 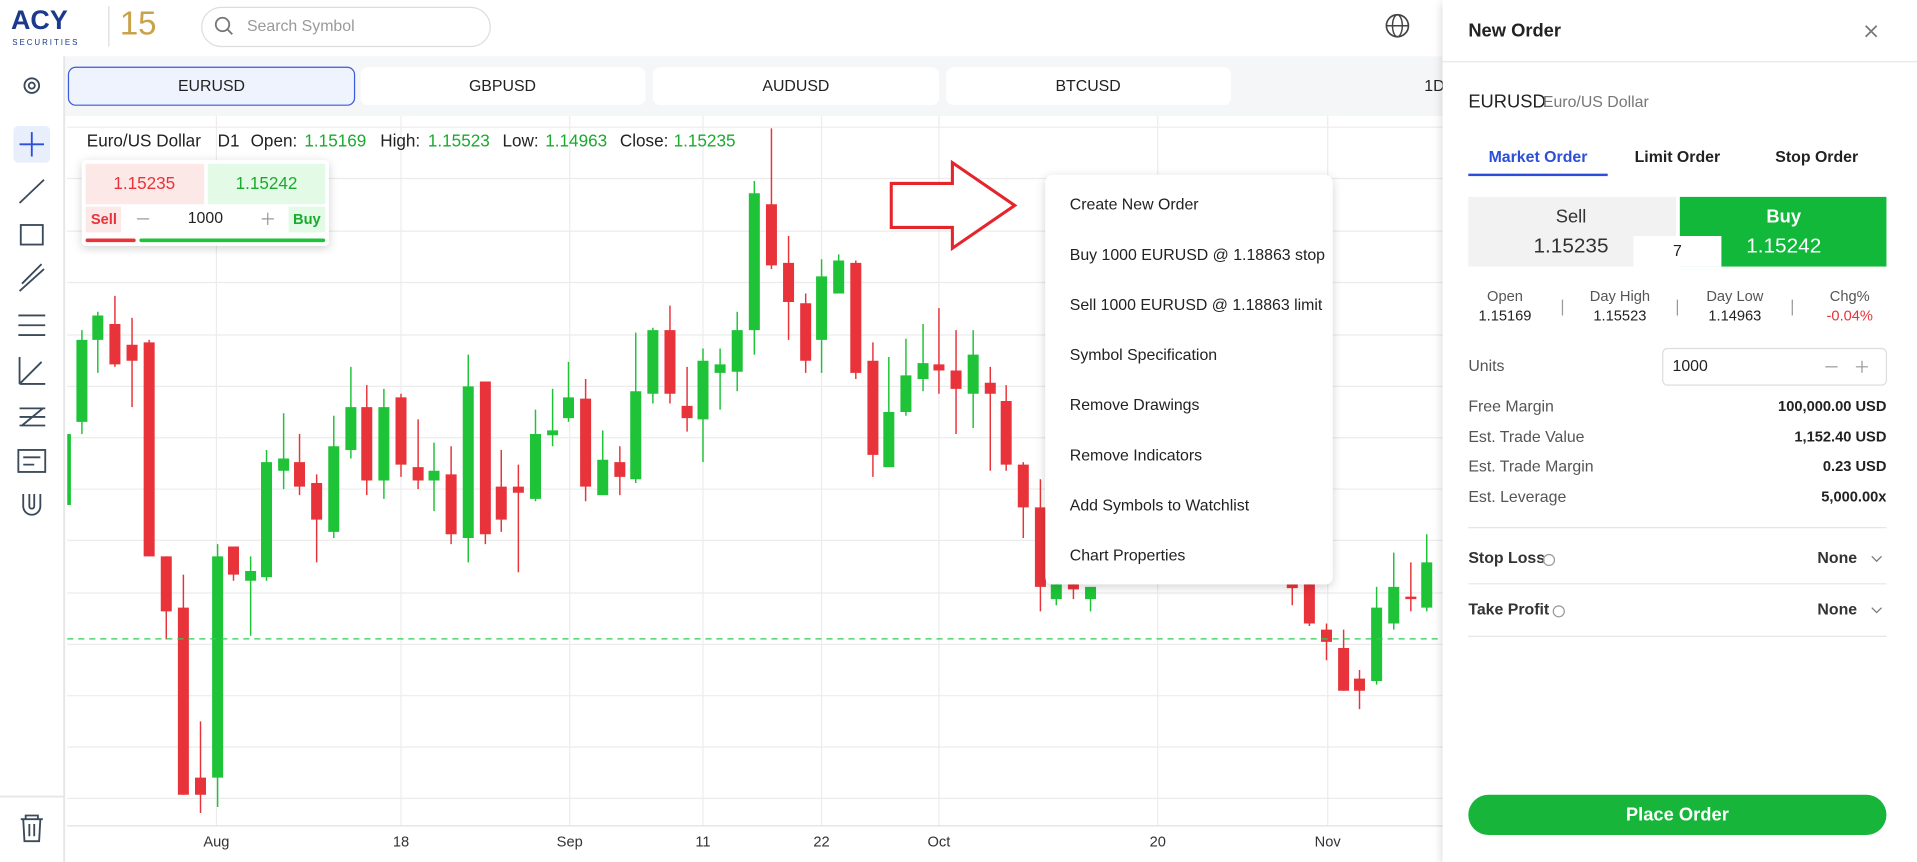 I want to click on logo-sub: SECURITIES, so click(x=45, y=42).